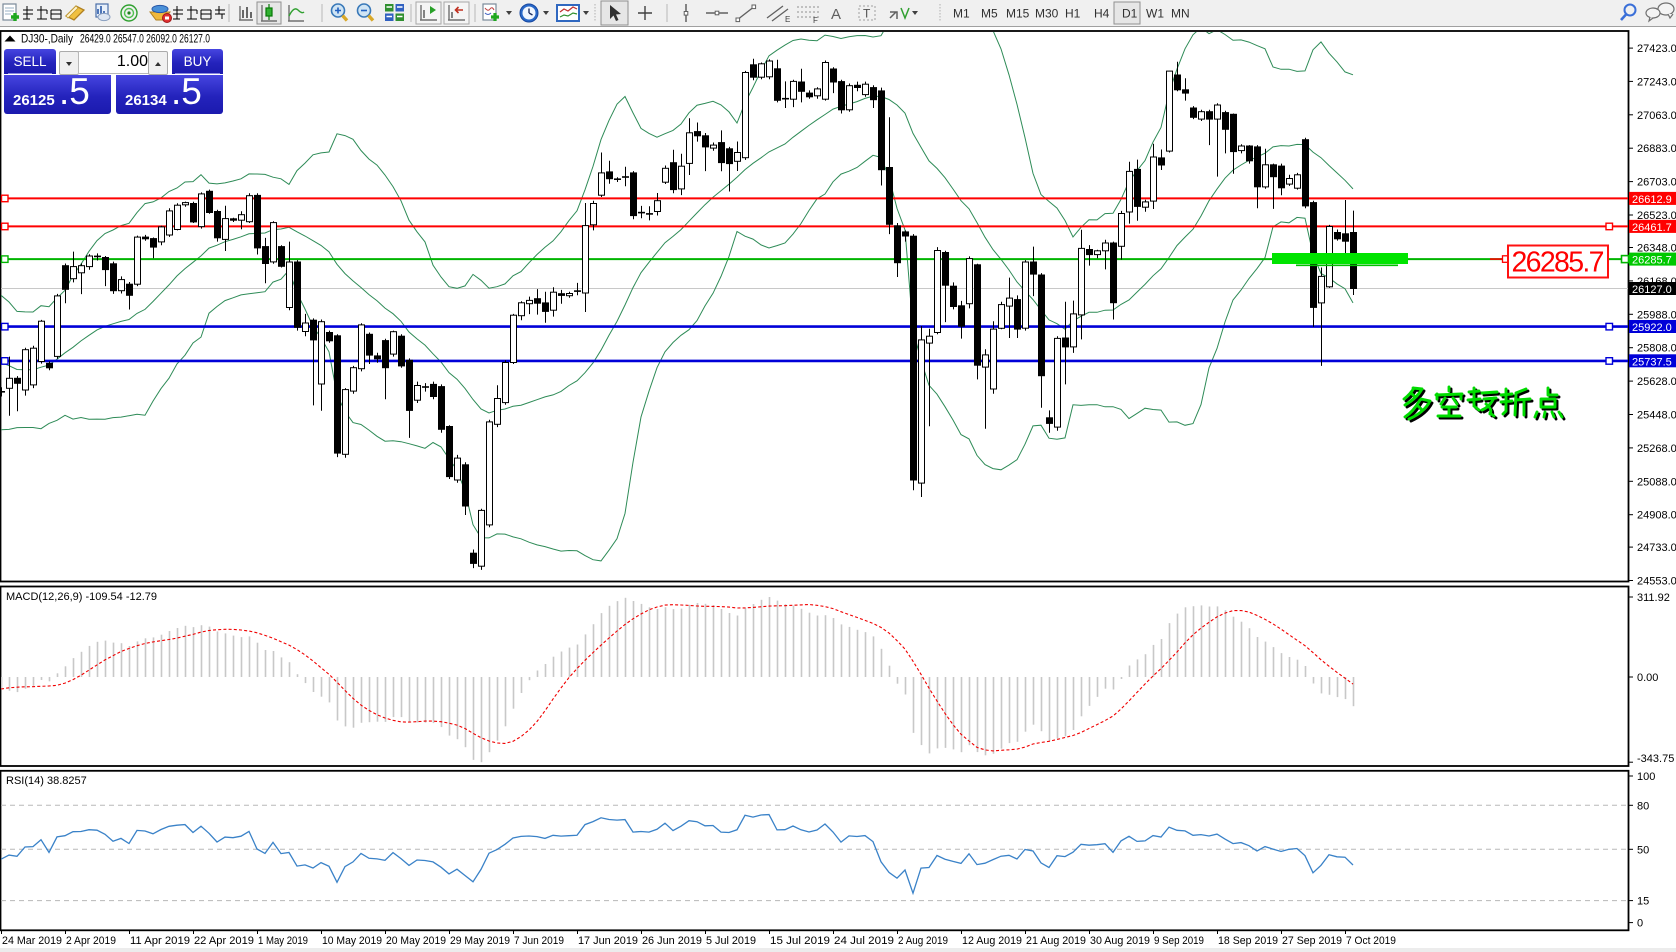  What do you see at coordinates (1073, 14) in the screenshot?
I see `svg-text: H1` at bounding box center [1073, 14].